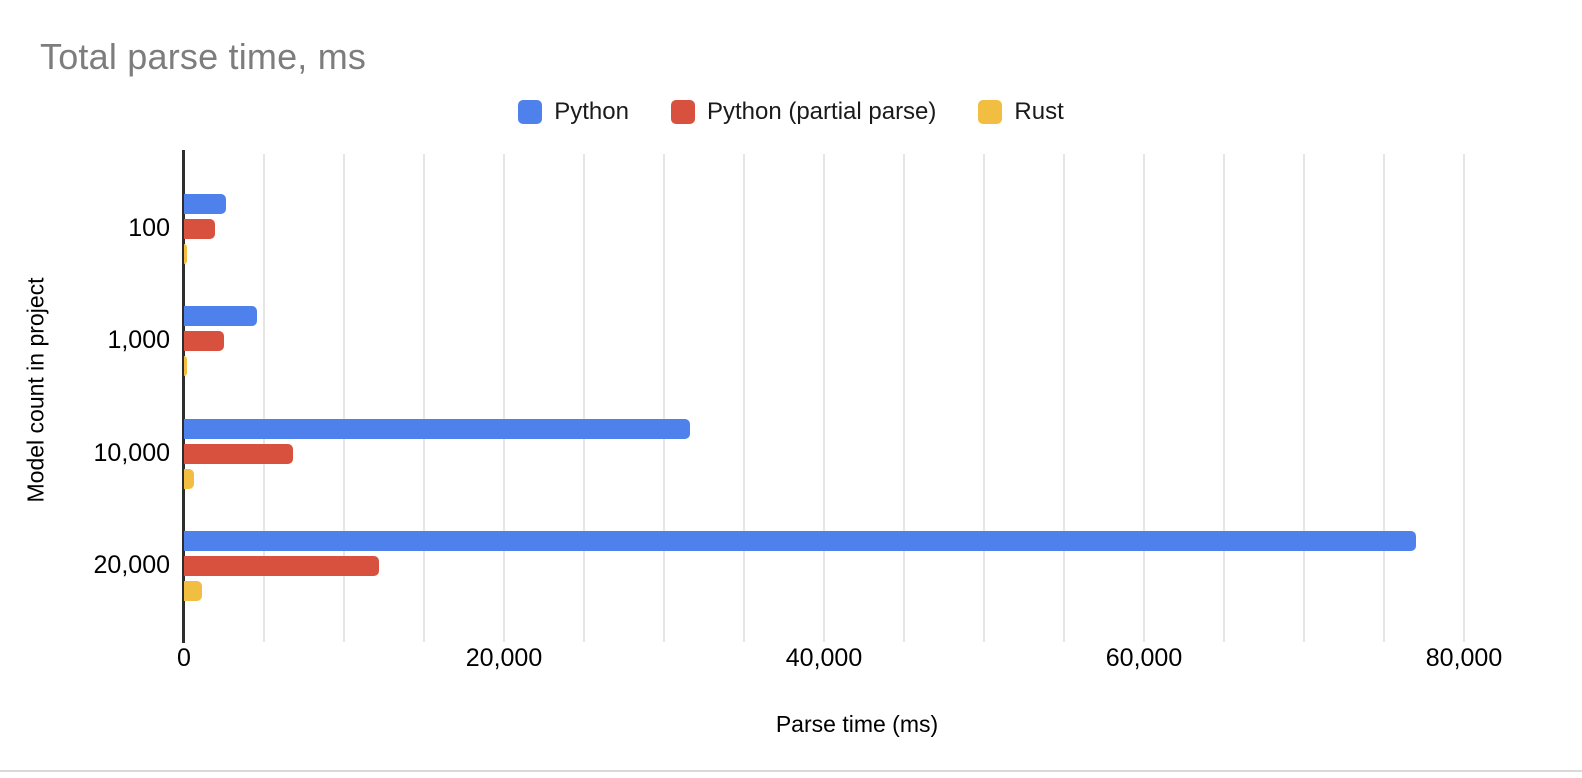 Image resolution: width=1582 pixels, height=778 pixels. I want to click on x-tick-label-40-000: 40,000, so click(824, 658).